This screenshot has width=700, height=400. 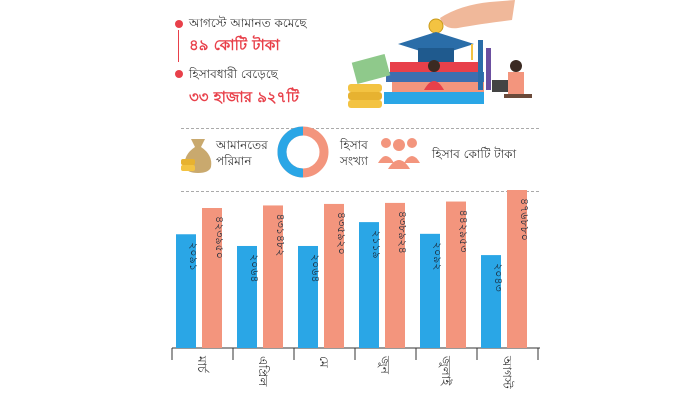 I want to click on accounts-value-label: ৪২৩৯৫০, so click(x=219, y=237).